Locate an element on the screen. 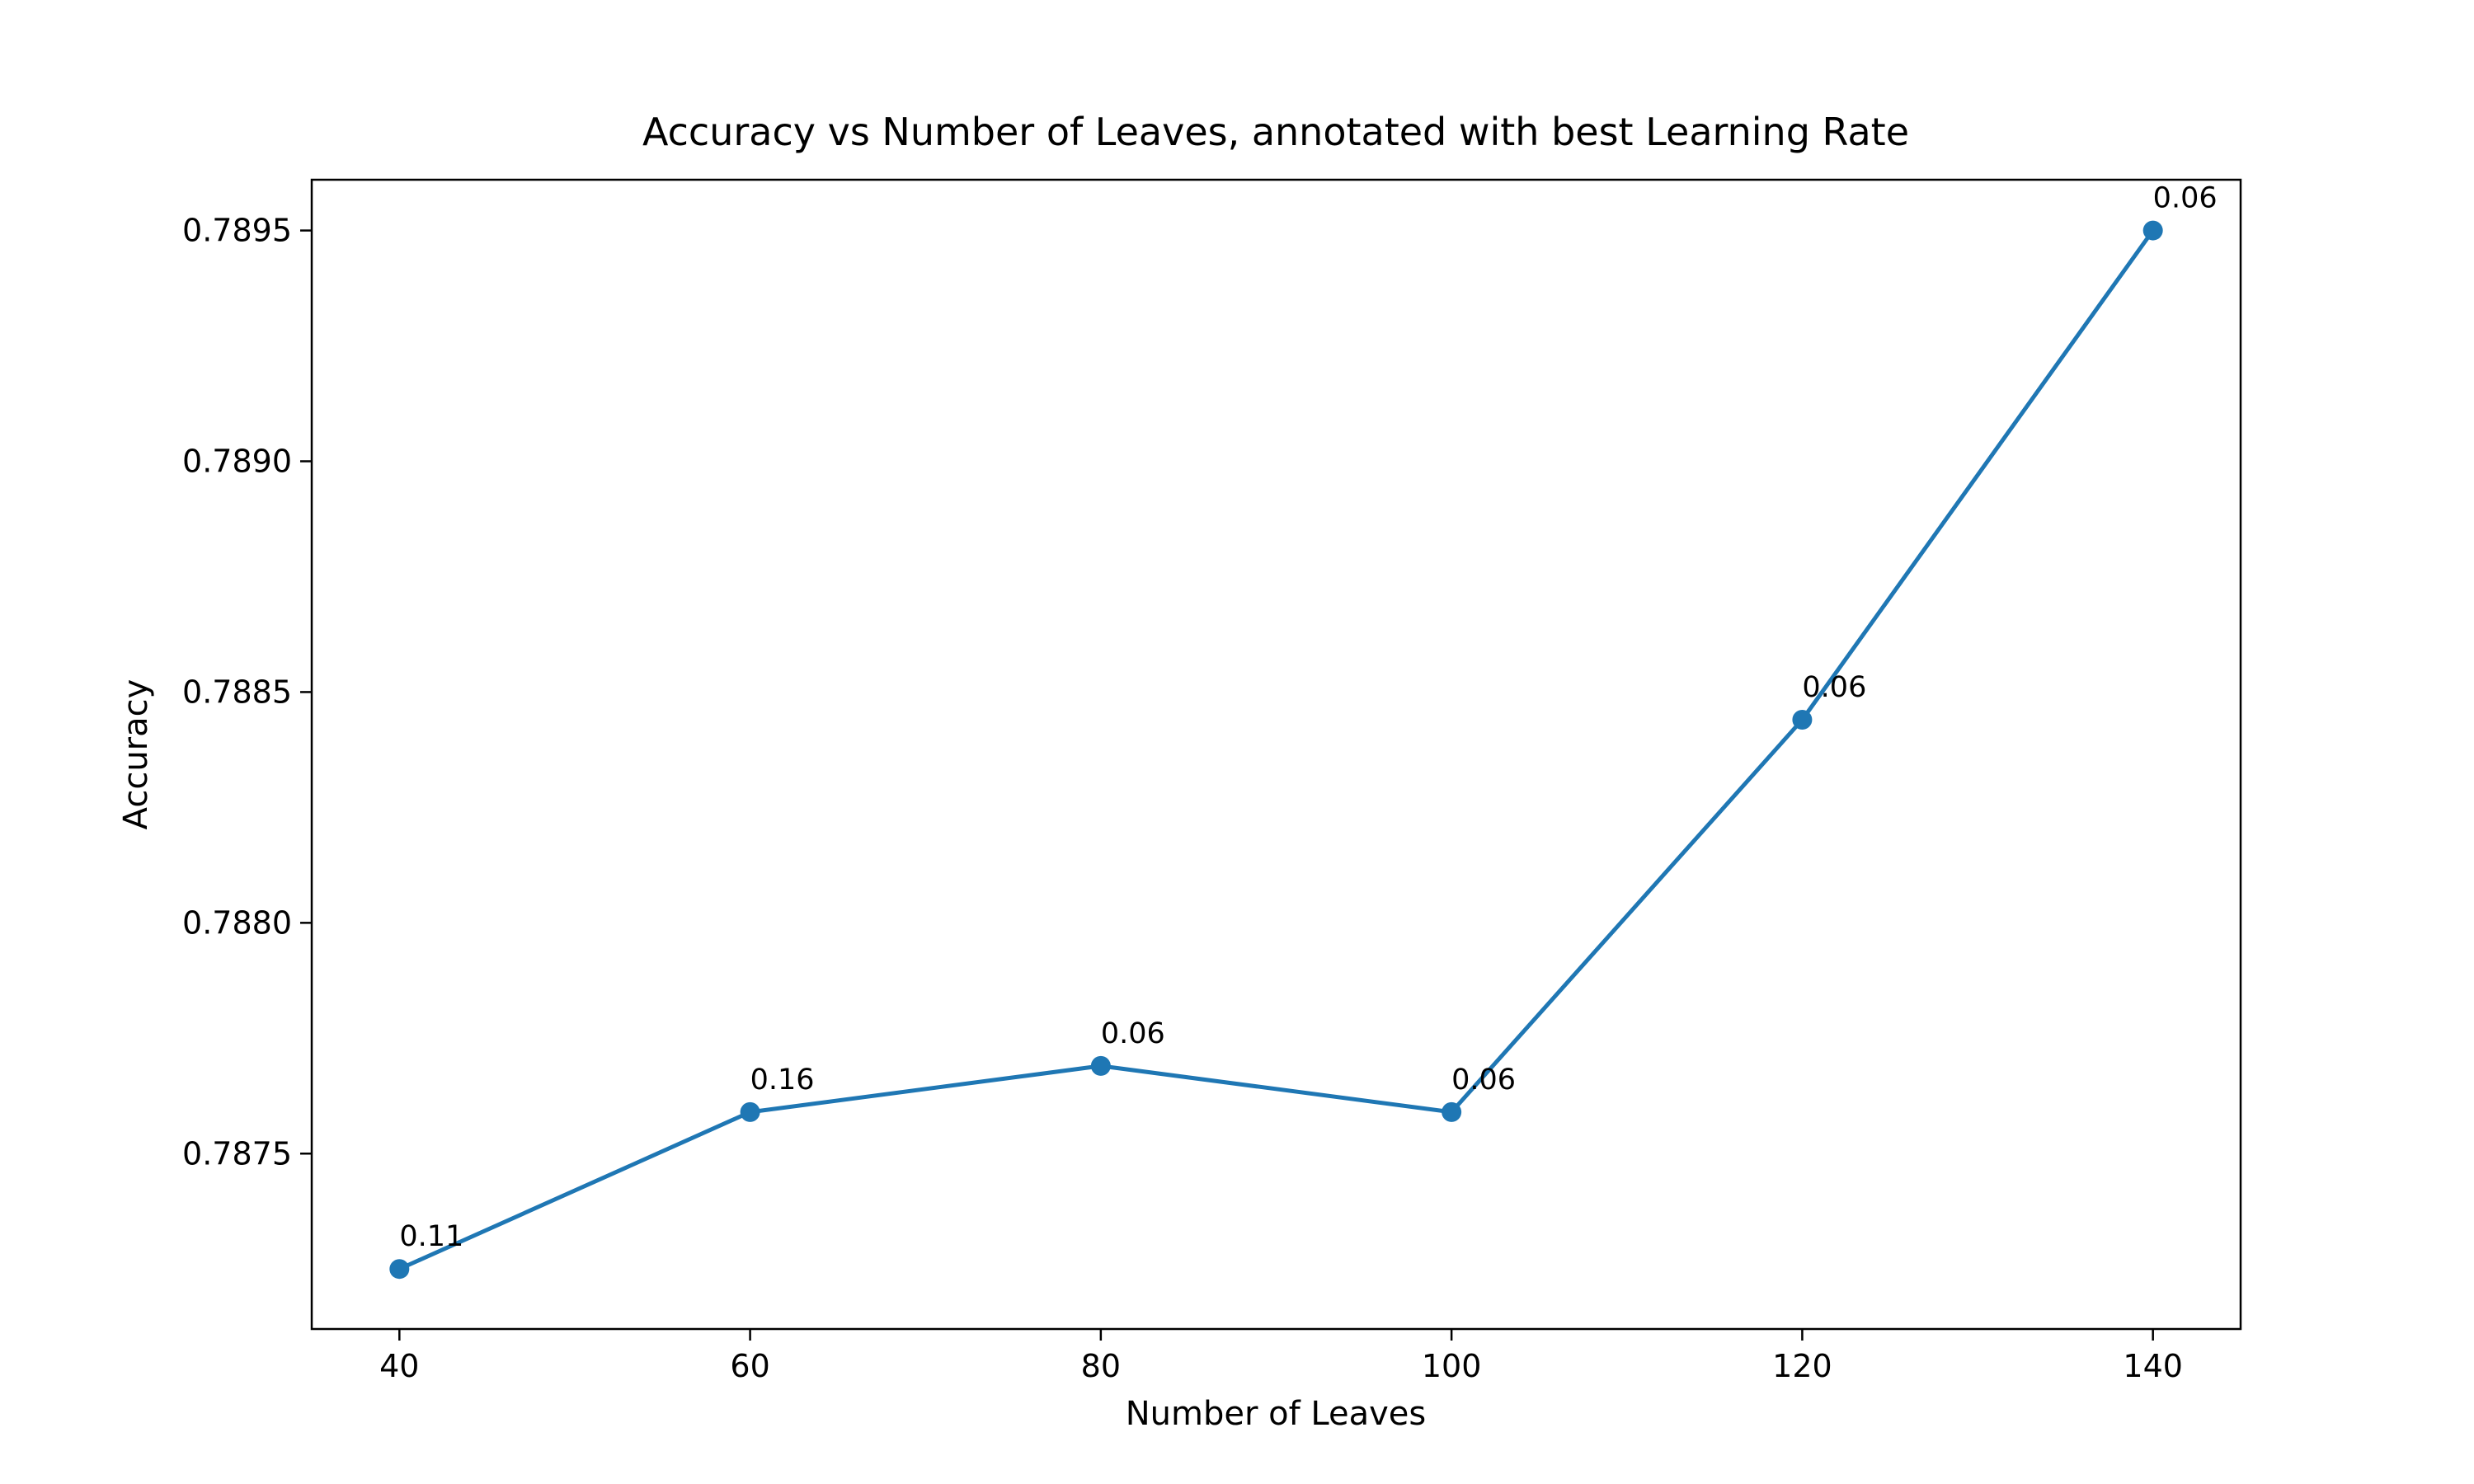 This screenshot has height=1484, width=2474. data-label: 0.16 is located at coordinates (782, 1080).